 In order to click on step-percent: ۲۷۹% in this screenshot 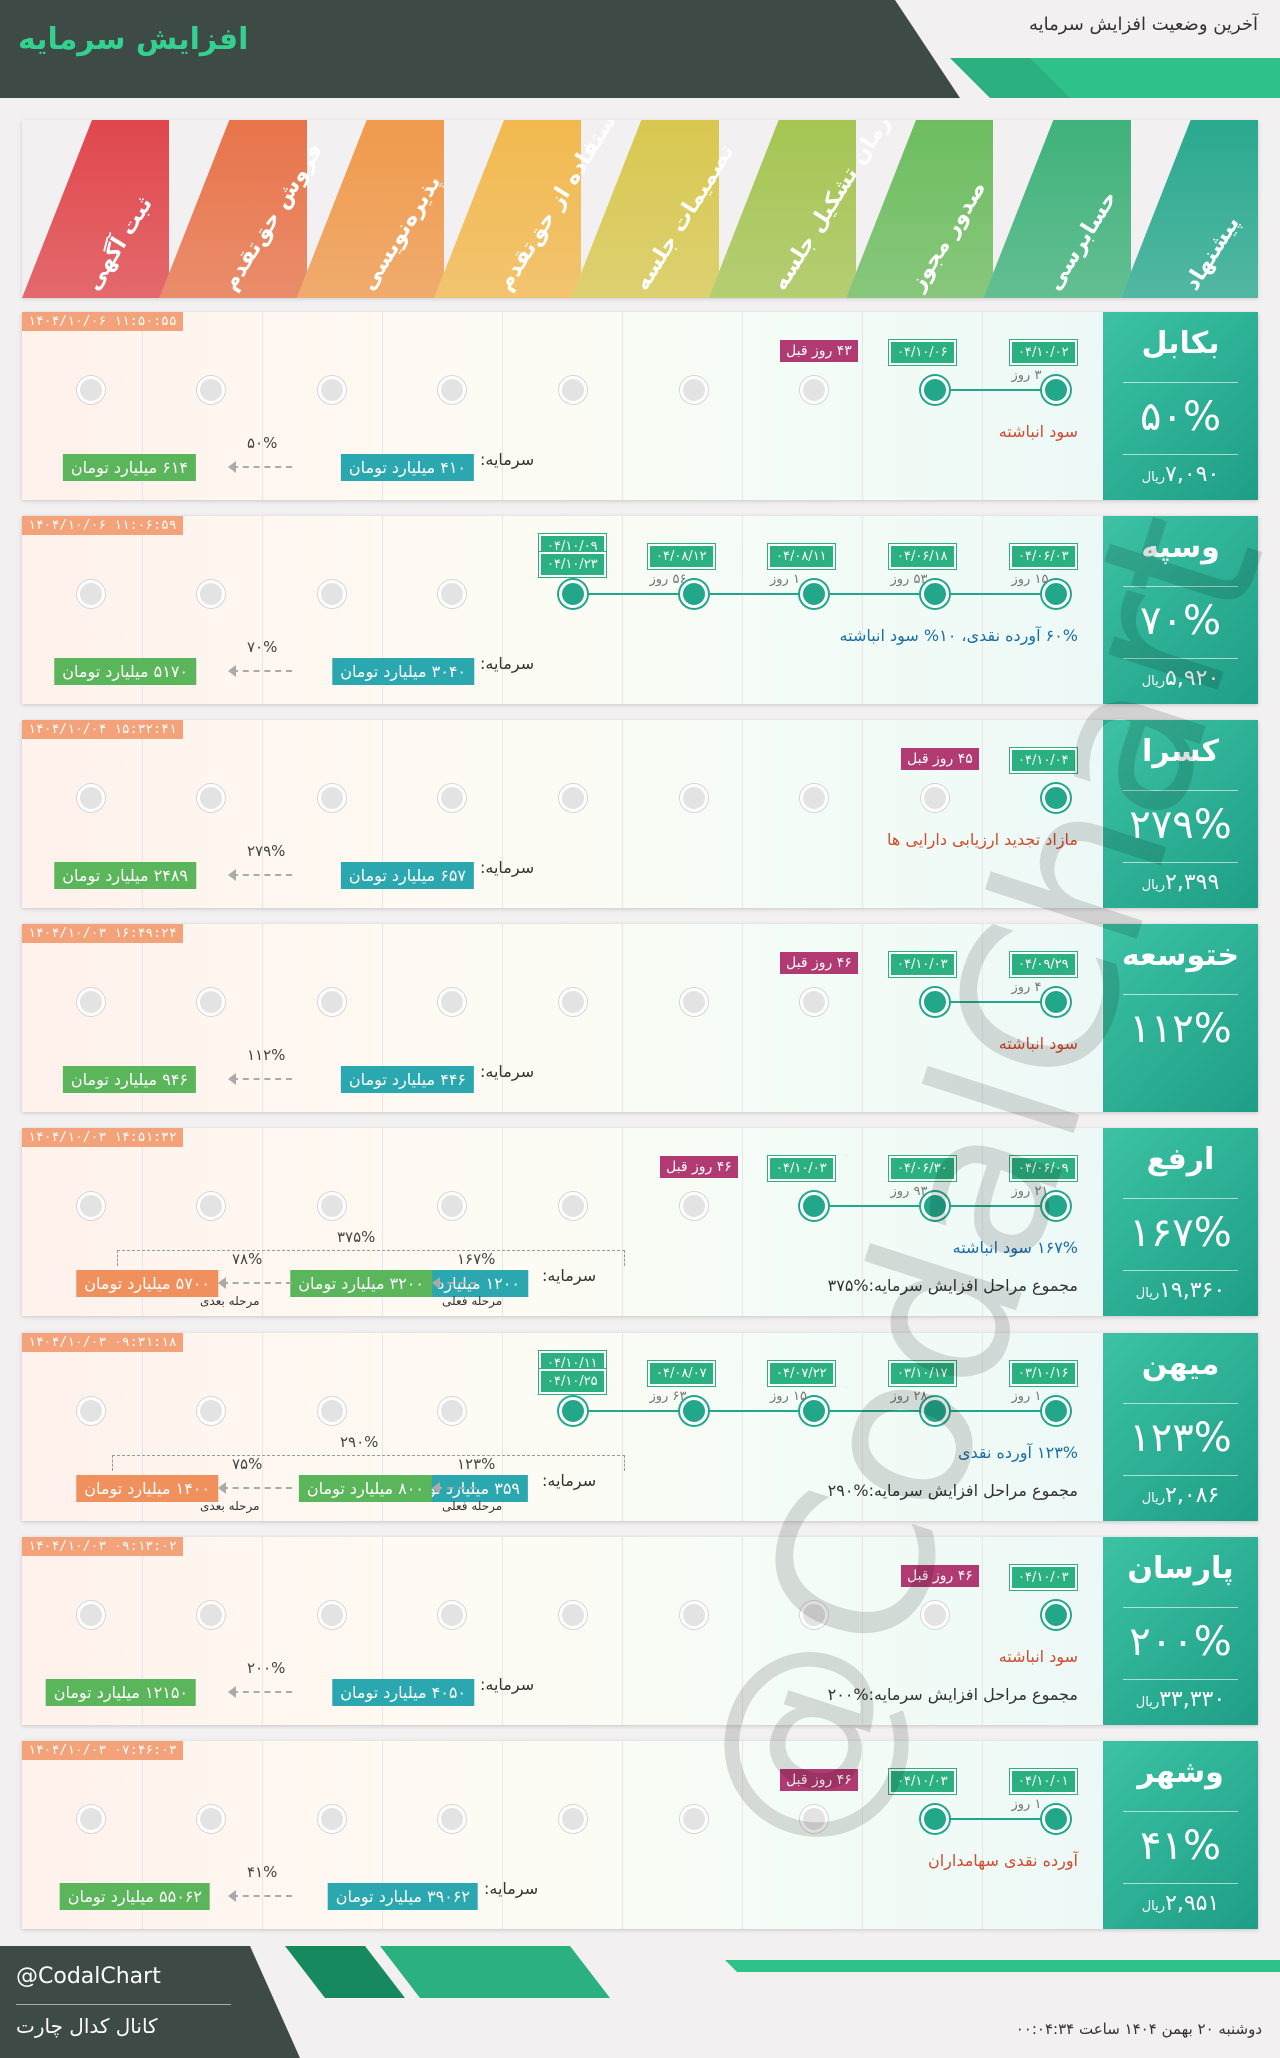, I will do `click(266, 851)`.